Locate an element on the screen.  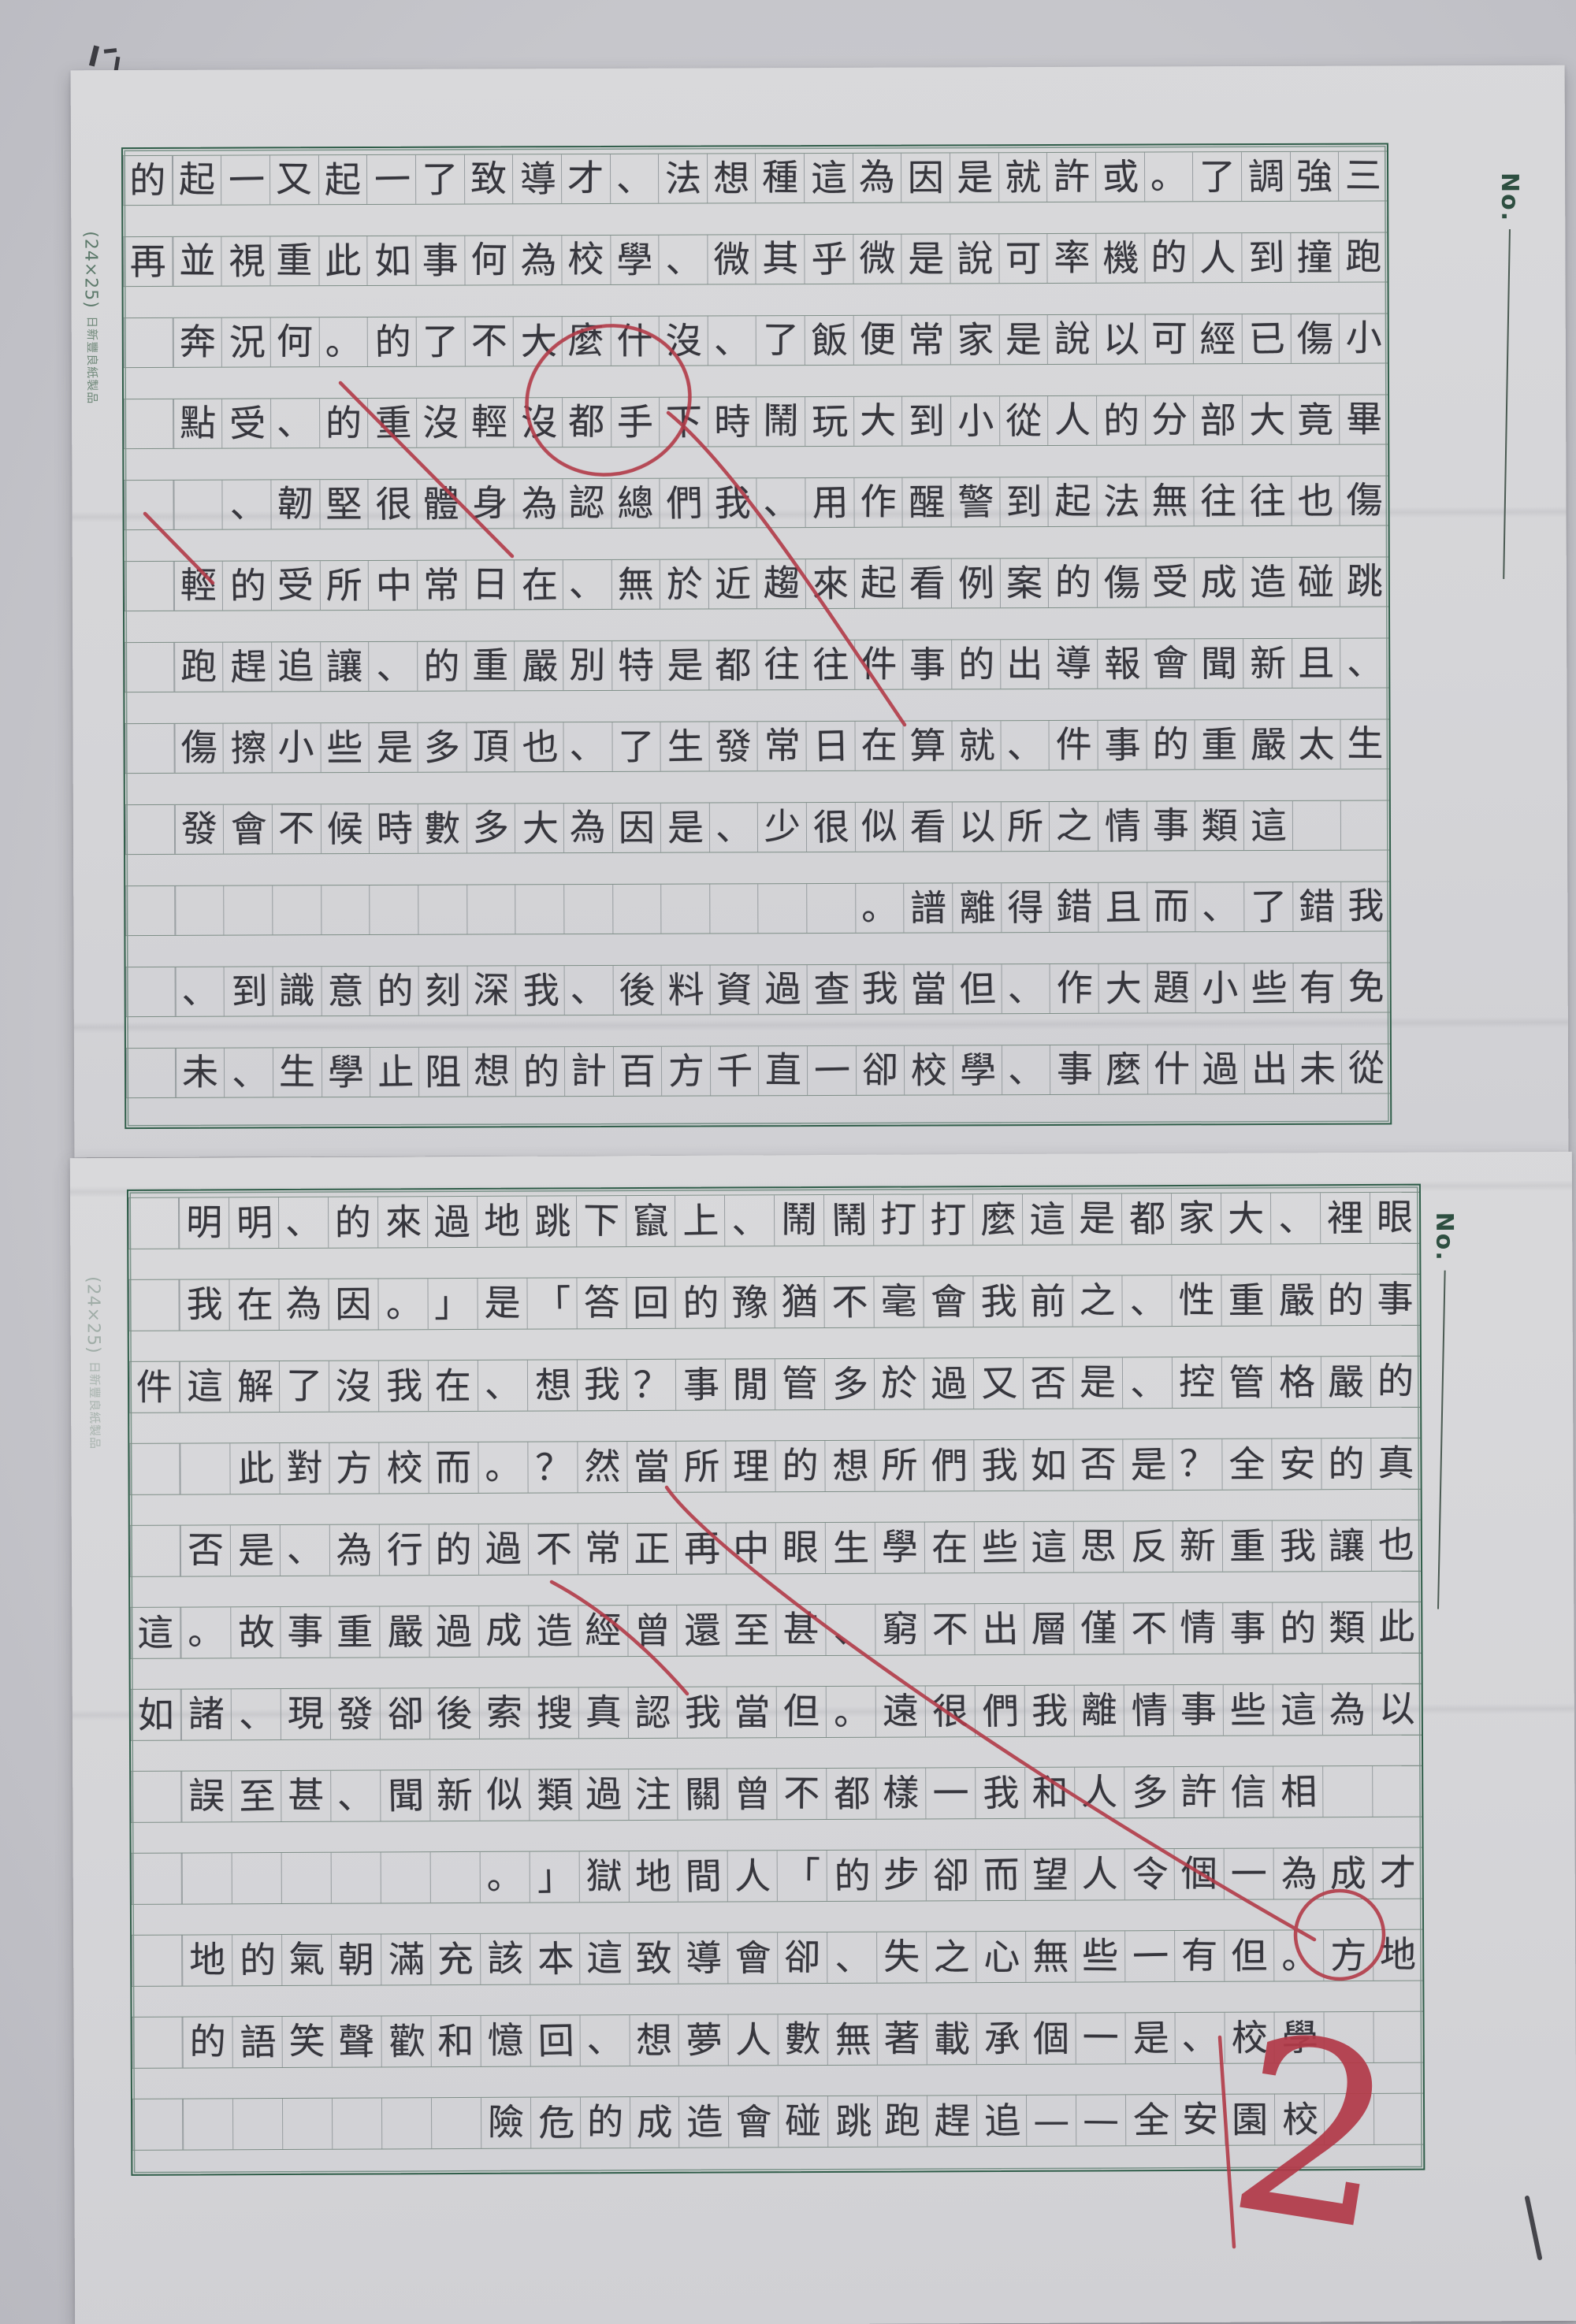
handwritten-character: 深 is located at coordinates (491, 990).